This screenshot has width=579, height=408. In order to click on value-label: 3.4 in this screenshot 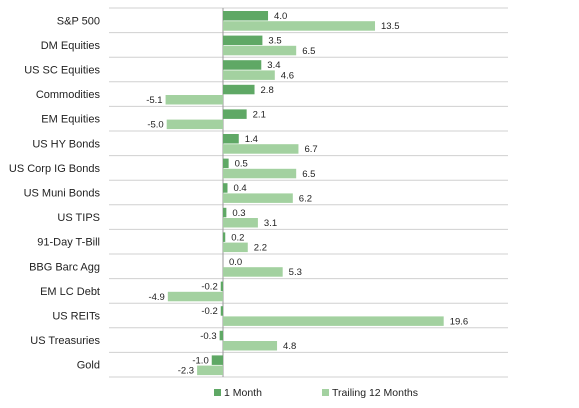, I will do `click(273, 65)`.